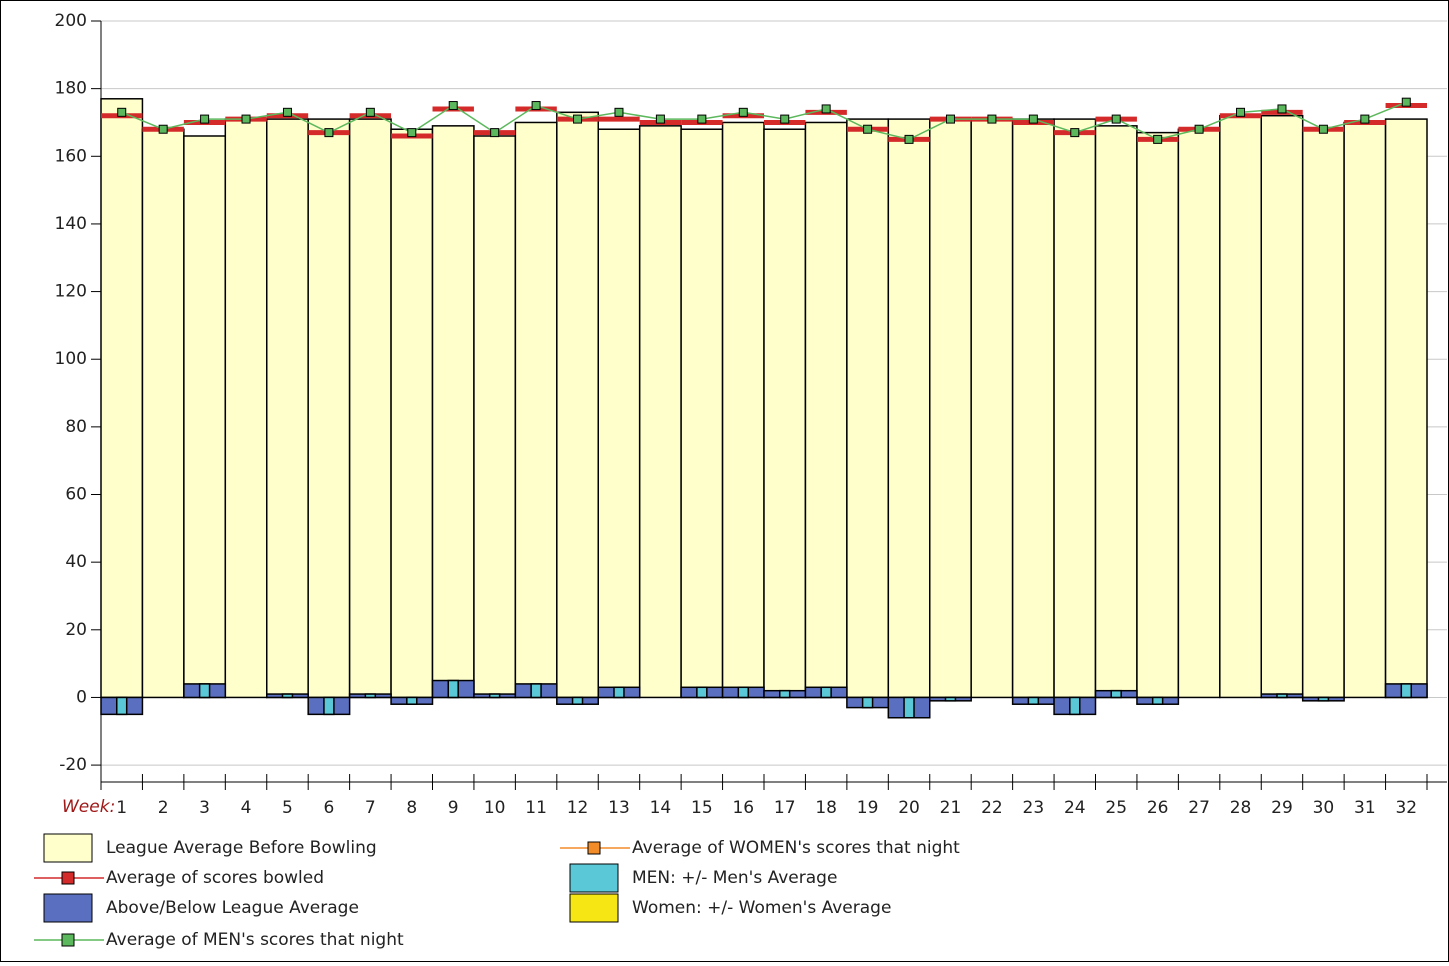  What do you see at coordinates (71, 359) in the screenshot?
I see `y-tick-label: 100` at bounding box center [71, 359].